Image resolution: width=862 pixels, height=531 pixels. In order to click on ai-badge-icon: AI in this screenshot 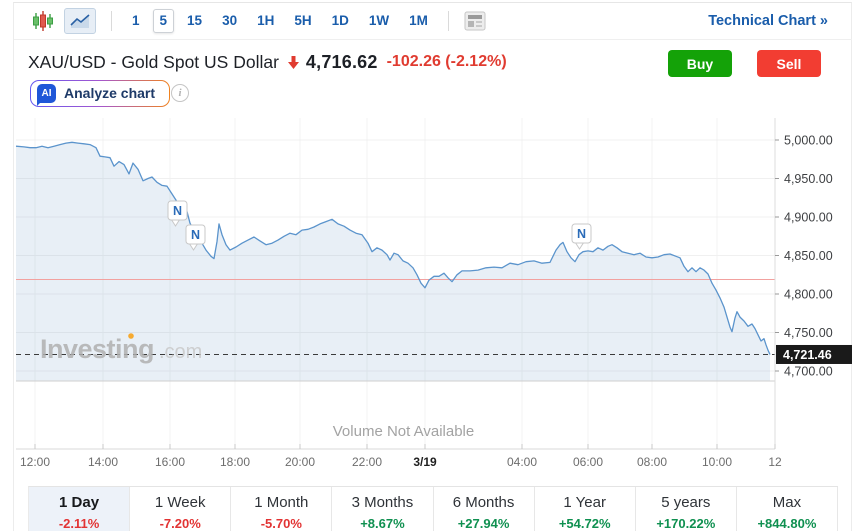, I will do `click(46, 94)`.